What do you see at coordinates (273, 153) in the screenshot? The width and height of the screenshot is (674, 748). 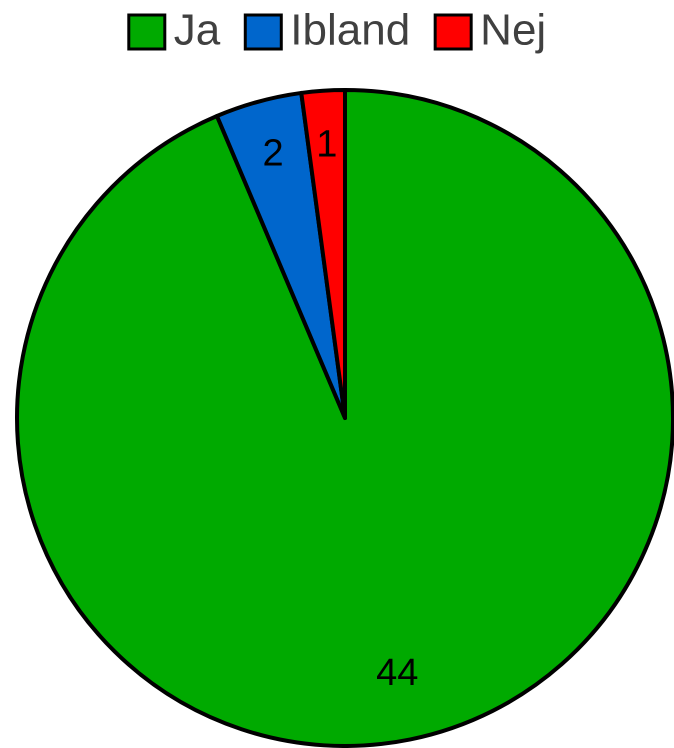 I see `data-label: 2` at bounding box center [273, 153].